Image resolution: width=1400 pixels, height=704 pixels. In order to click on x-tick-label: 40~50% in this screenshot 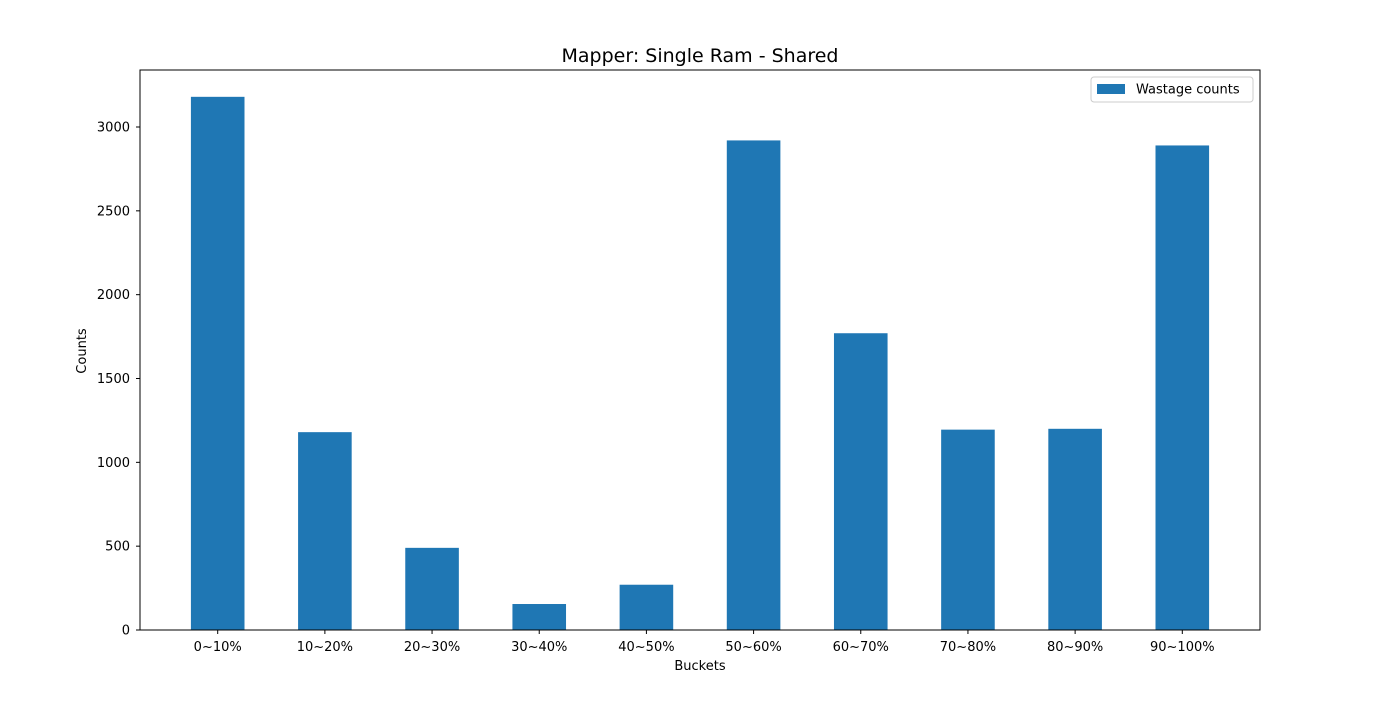, I will do `click(646, 647)`.